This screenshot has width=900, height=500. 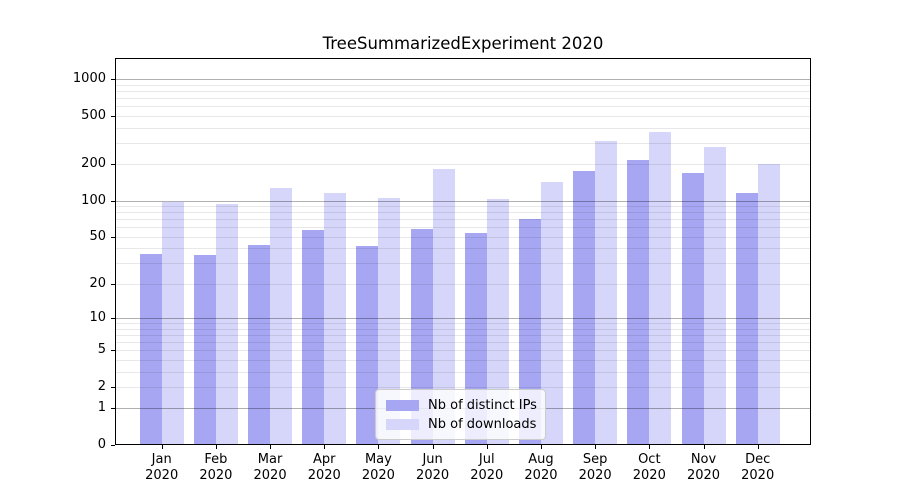 What do you see at coordinates (482, 405) in the screenshot?
I see `legend-label: Nb of distinct IPs` at bounding box center [482, 405].